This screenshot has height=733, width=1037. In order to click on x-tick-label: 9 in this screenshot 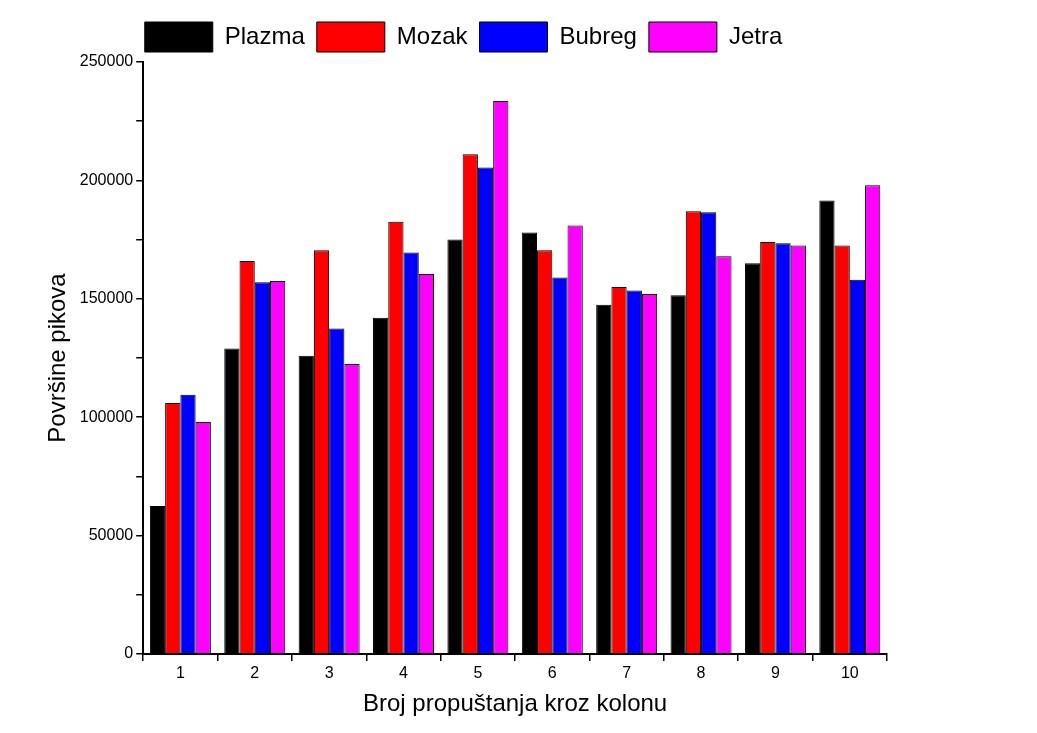, I will do `click(775, 673)`.